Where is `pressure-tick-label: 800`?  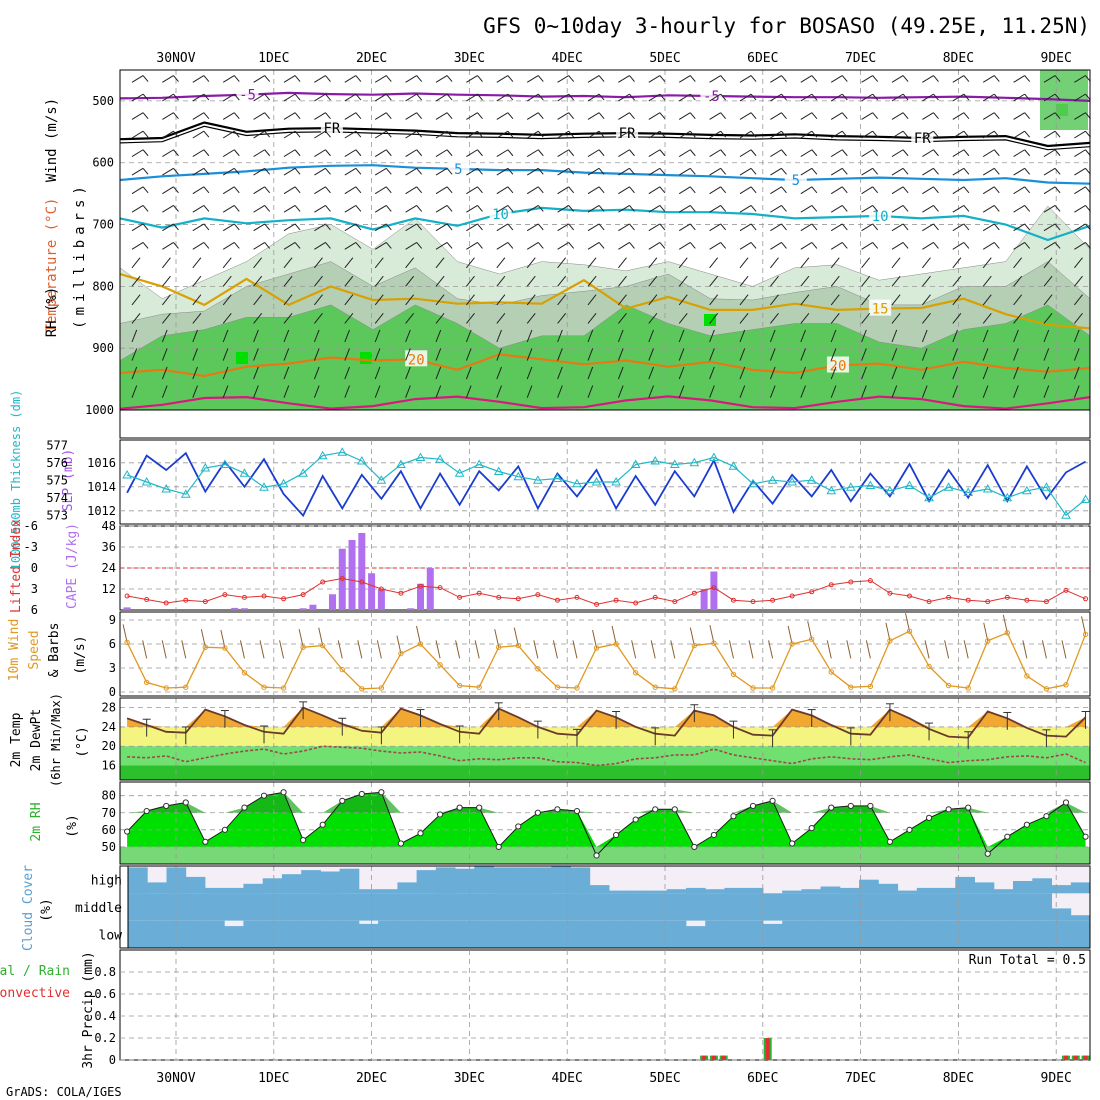
pressure-tick-label: 800 is located at coordinates (103, 286).